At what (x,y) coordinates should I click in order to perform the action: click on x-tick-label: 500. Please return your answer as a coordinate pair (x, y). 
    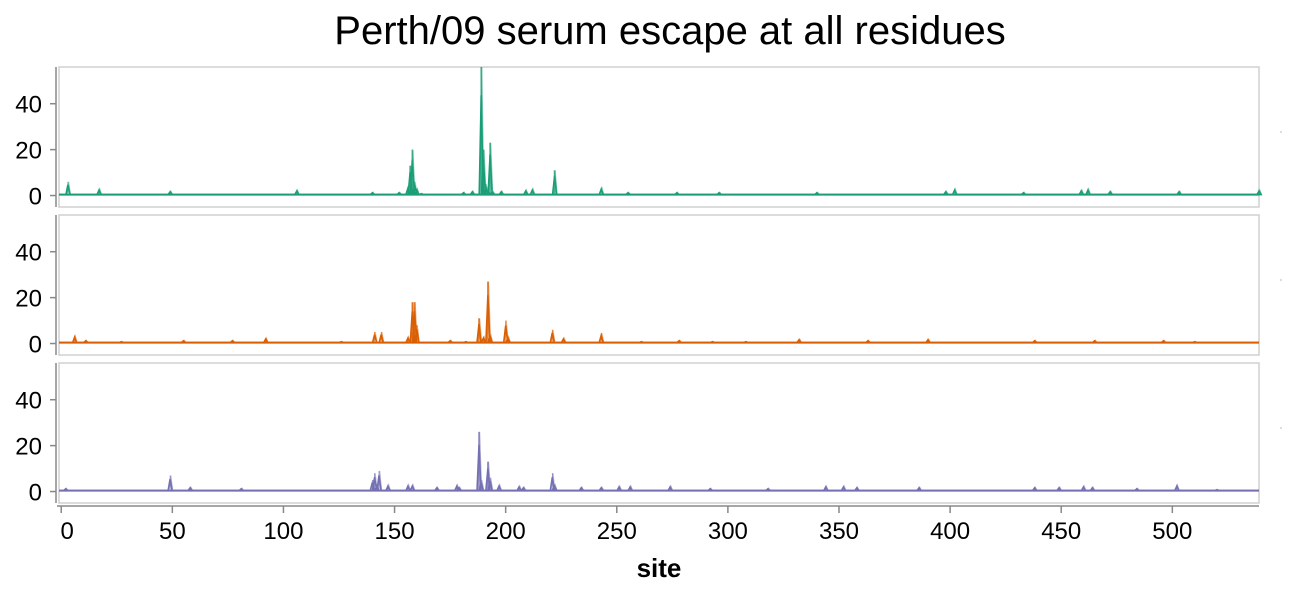
    Looking at the image, I should click on (1172, 531).